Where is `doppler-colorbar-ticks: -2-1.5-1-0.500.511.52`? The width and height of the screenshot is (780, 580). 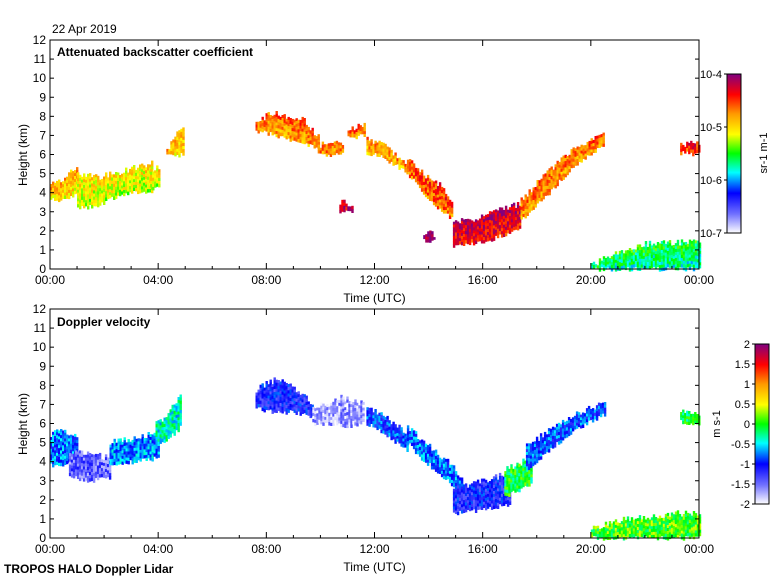
doppler-colorbar-ticks: -2-1.5-1-0.500.511.52 is located at coordinates (743, 425).